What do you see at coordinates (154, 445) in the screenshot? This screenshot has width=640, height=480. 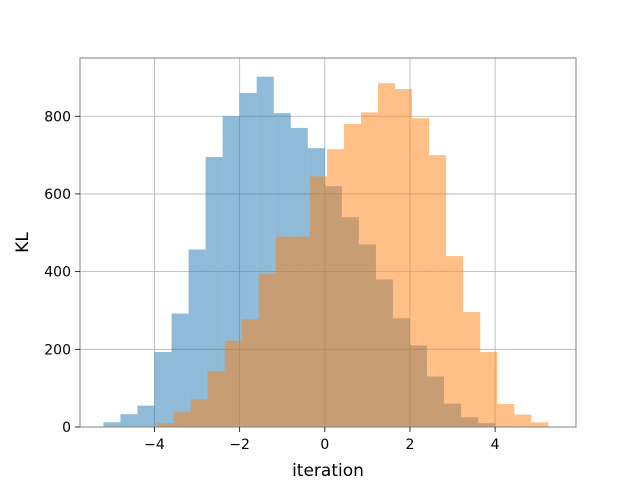 I see `x-tick-label: −4` at bounding box center [154, 445].